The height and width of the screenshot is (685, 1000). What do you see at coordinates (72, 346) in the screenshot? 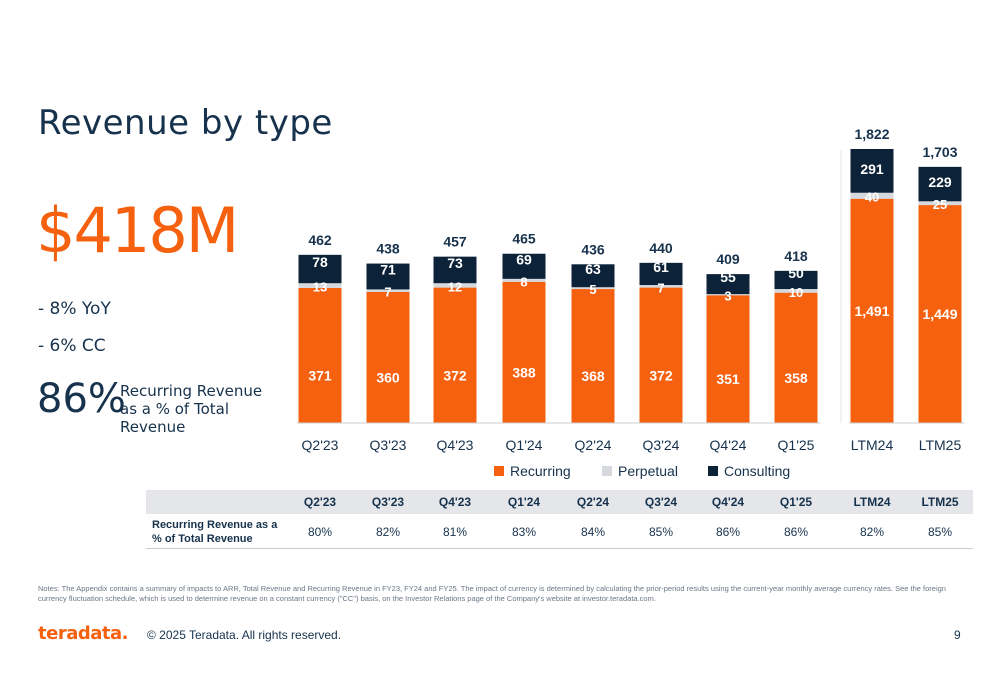
I see `cc-change: - 6% CC` at bounding box center [72, 346].